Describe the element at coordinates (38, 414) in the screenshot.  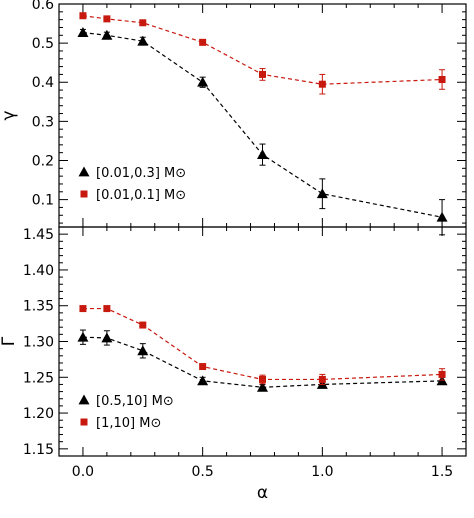
I see `y-tick-label: 1.20` at that location.